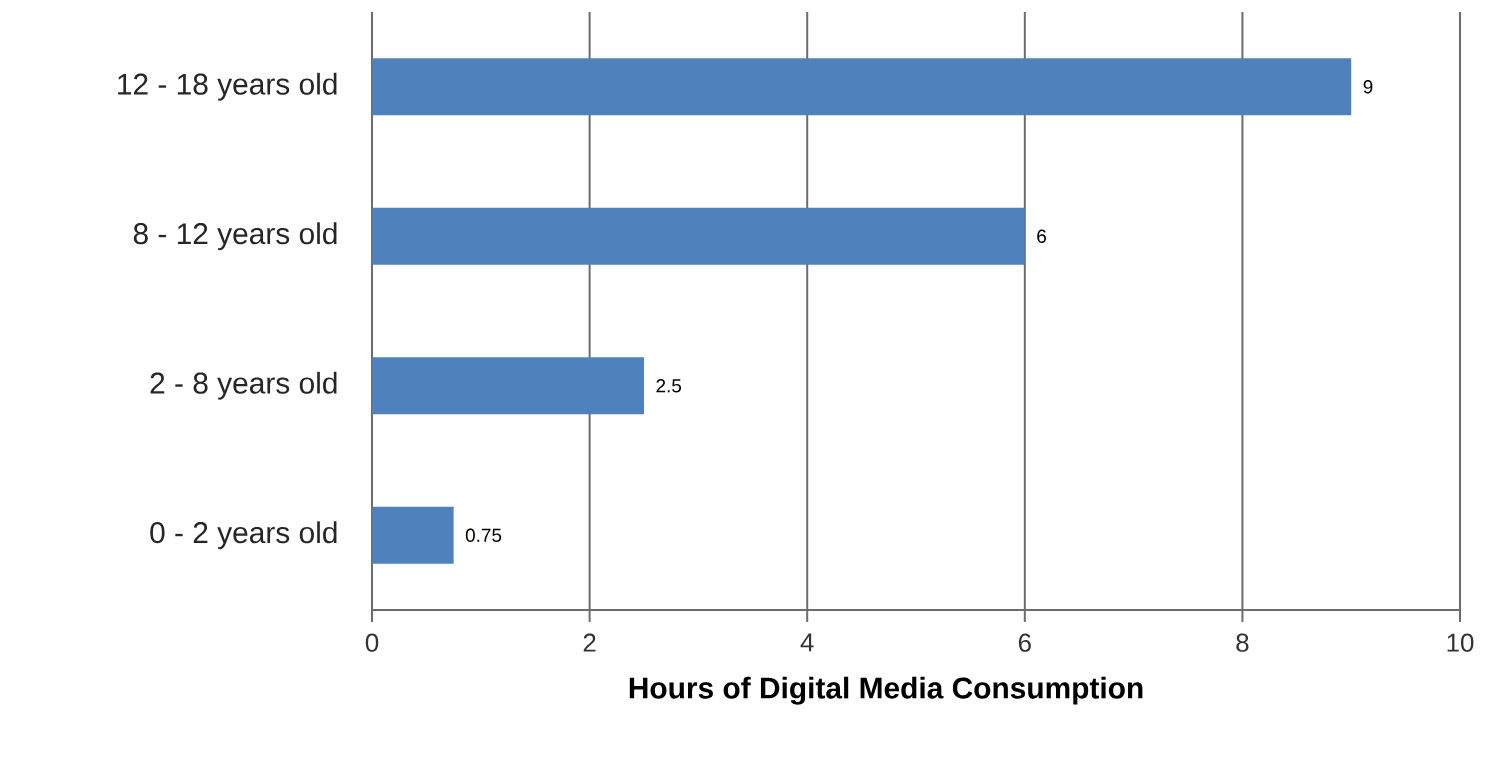  Describe the element at coordinates (1024, 642) in the screenshot. I see `x-tick-label: 6` at that location.